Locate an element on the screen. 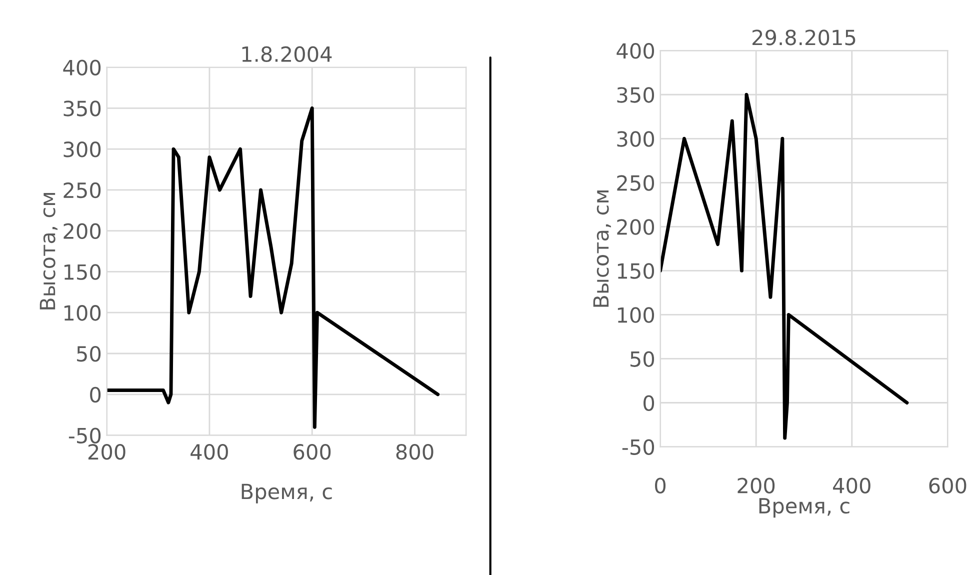 This screenshot has width=971, height=575. chart-title: 1.8.2004 is located at coordinates (287, 54).